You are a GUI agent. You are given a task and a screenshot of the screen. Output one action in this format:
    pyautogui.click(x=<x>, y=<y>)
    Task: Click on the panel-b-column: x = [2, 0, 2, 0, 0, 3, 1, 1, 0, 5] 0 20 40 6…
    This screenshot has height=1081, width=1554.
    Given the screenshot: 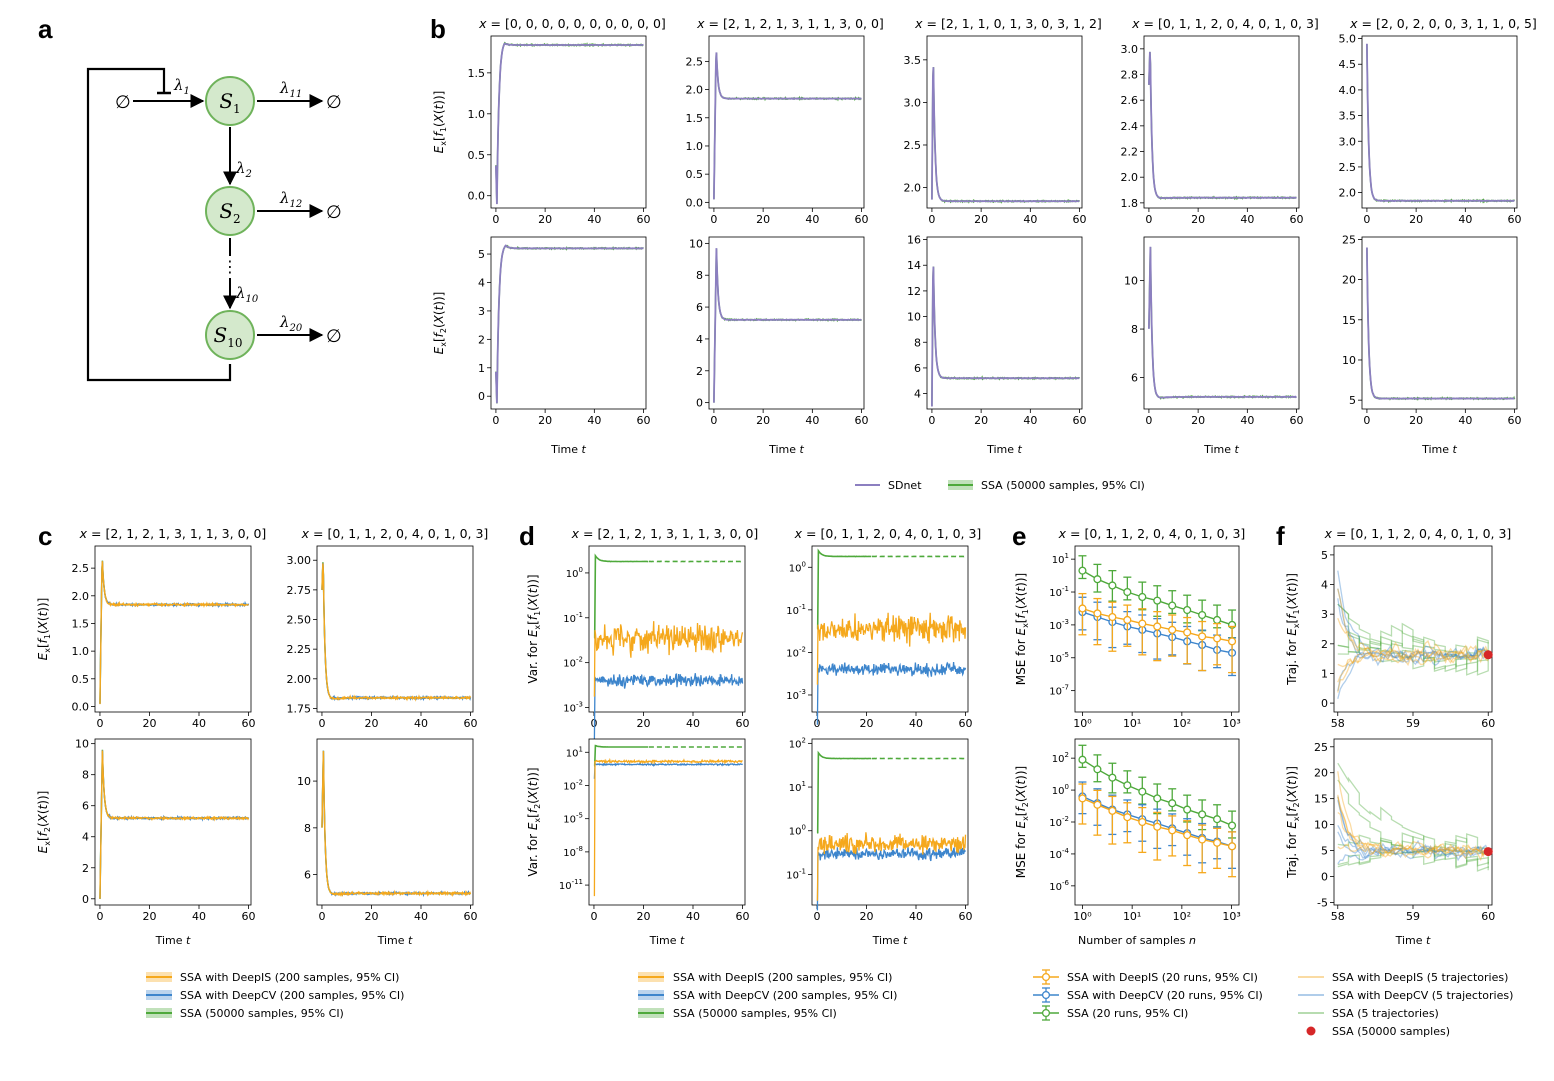 What is the action you would take?
    pyautogui.click(x=1438, y=236)
    